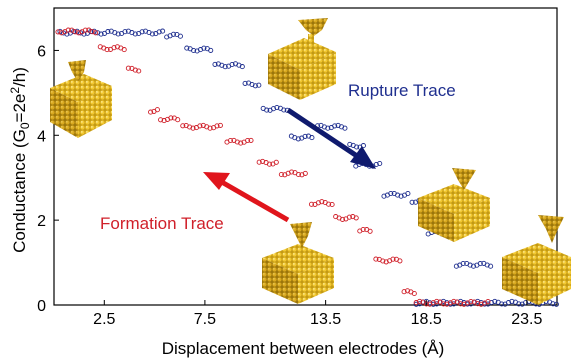  Describe the element at coordinates (402, 90) in the screenshot. I see `rupture-trace-label: Rupture Trace` at that location.